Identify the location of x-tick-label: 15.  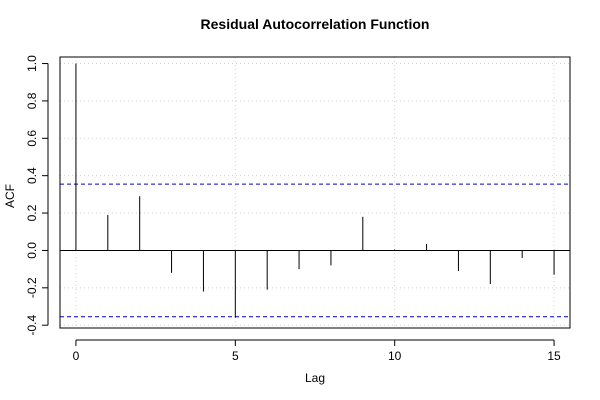
(554, 356).